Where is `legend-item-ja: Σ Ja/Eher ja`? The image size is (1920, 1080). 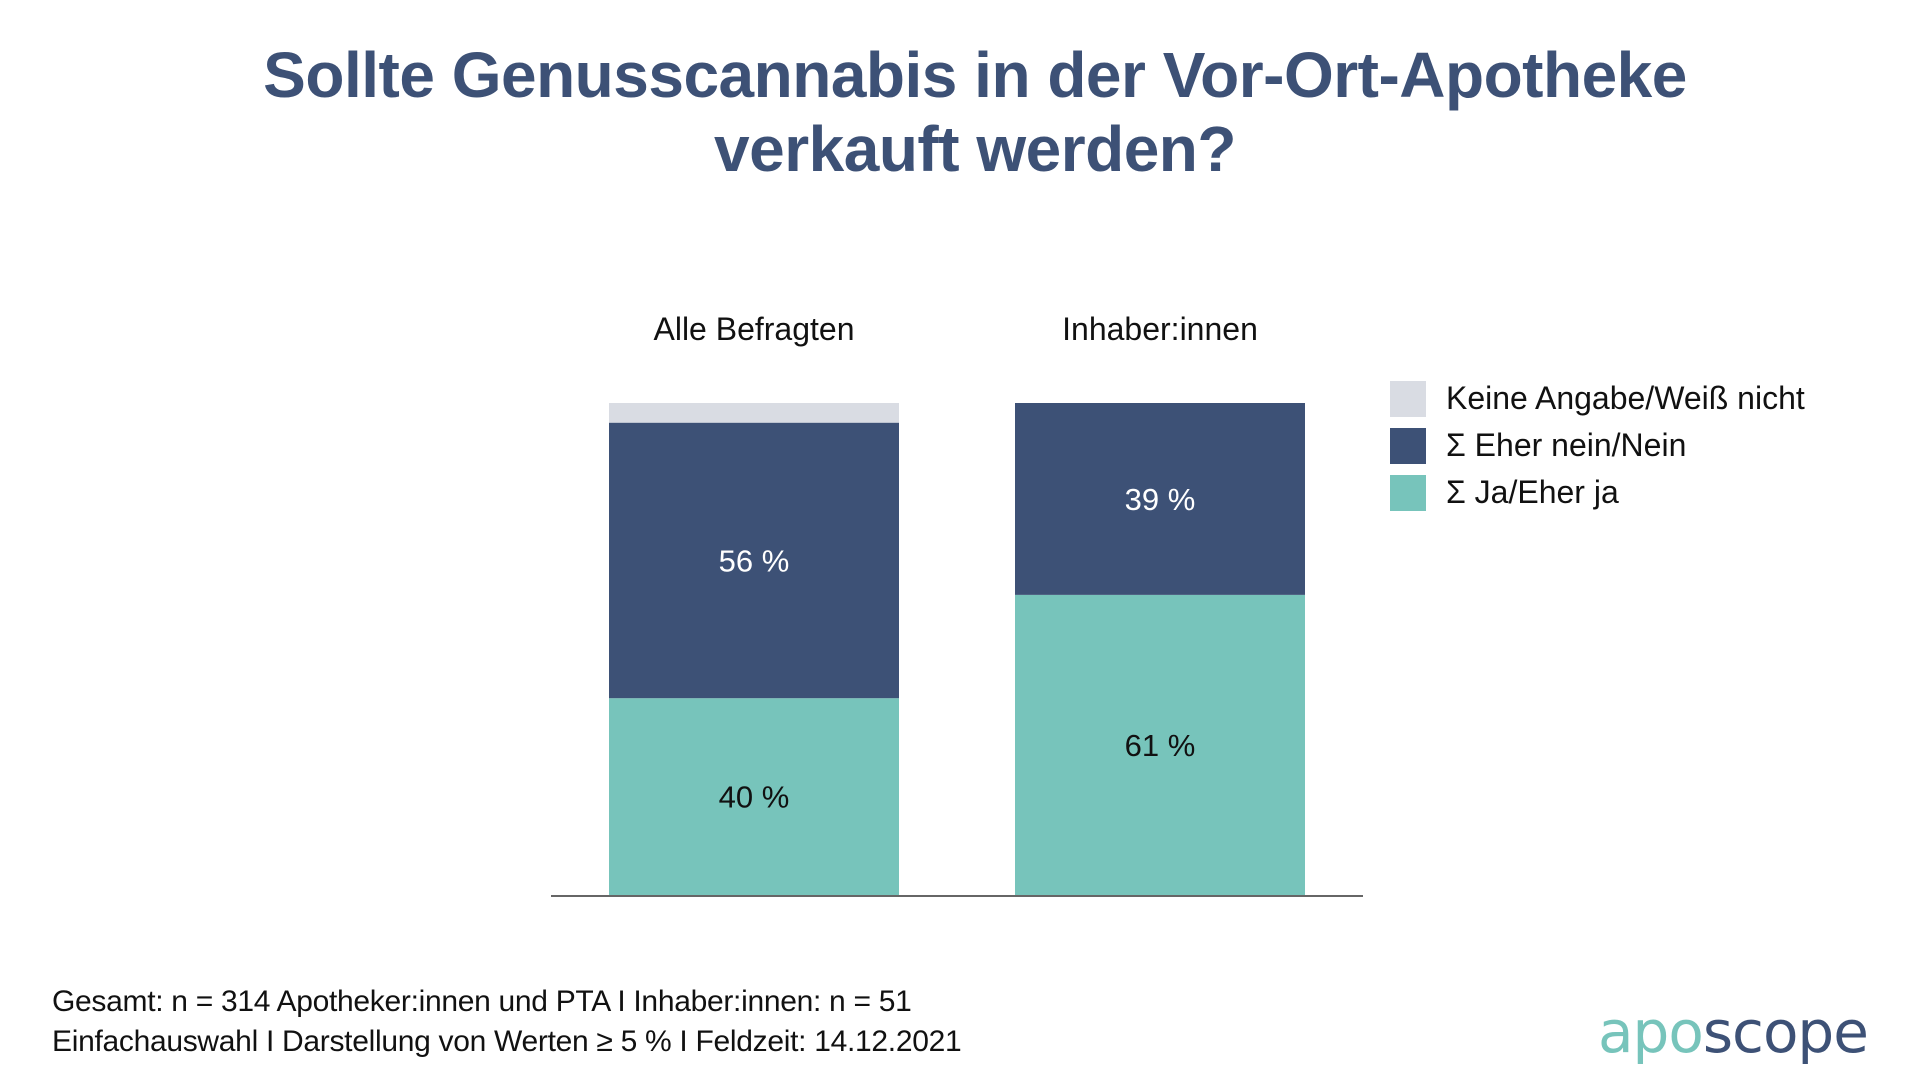 legend-item-ja: Σ Ja/Eher ja is located at coordinates (1597, 492).